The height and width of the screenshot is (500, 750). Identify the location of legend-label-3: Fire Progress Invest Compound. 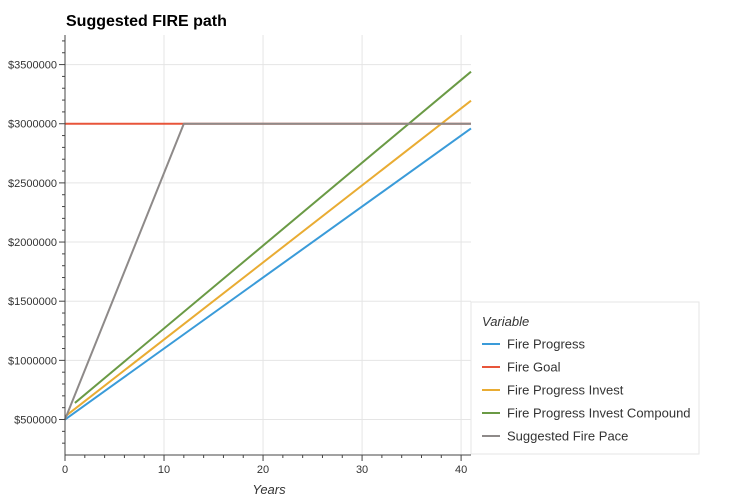
(599, 413).